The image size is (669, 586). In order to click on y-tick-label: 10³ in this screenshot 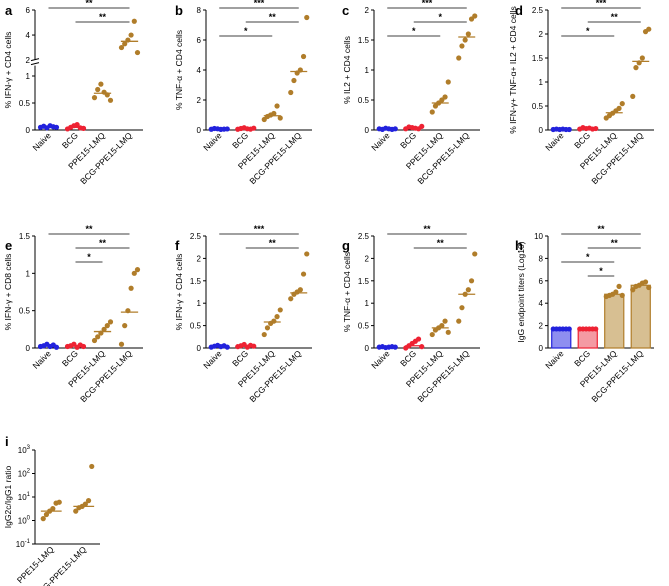, I will do `click(24, 450)`.